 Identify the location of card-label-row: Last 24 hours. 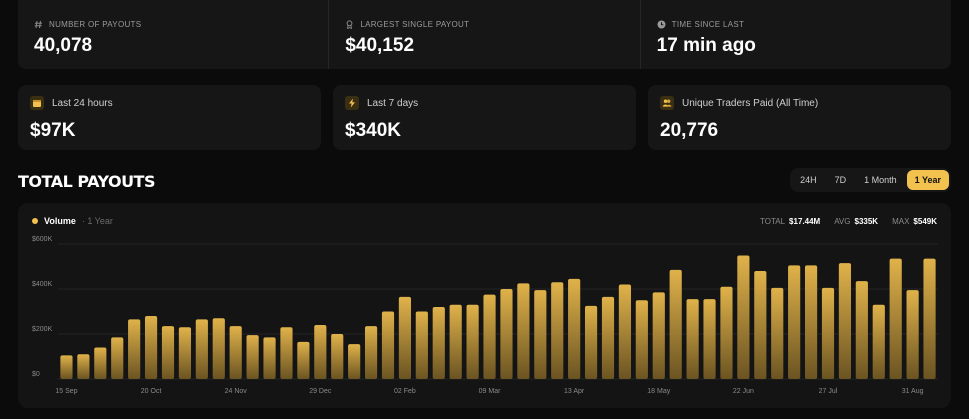
(169, 103).